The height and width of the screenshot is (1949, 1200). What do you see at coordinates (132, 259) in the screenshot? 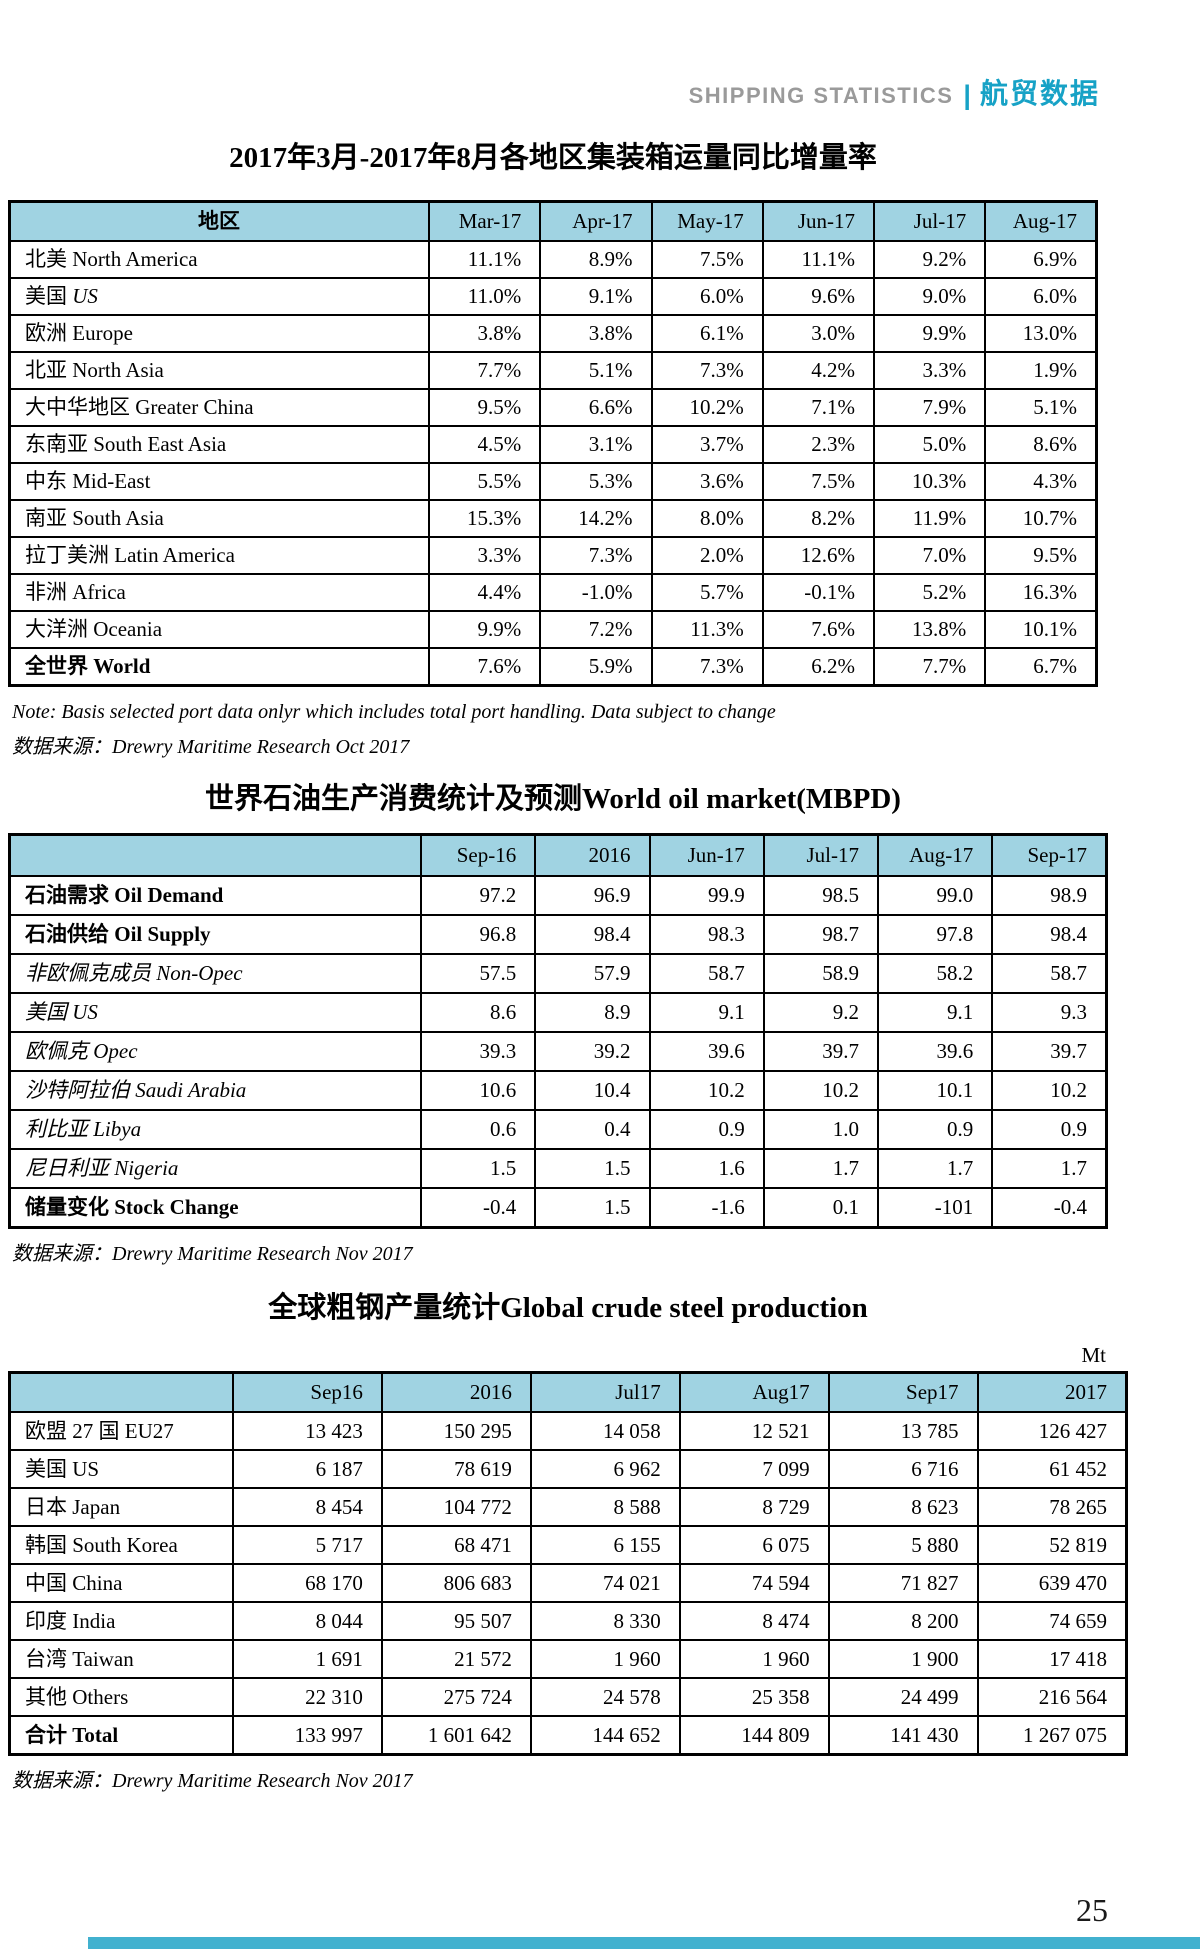
I see `row-label-en: North America` at bounding box center [132, 259].